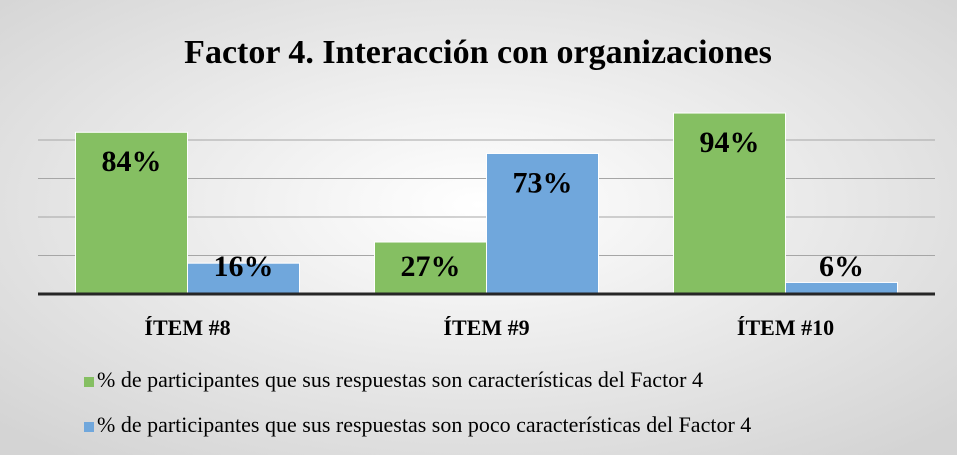 The width and height of the screenshot is (957, 455). What do you see at coordinates (841, 266) in the screenshot?
I see `data-label: 6%` at bounding box center [841, 266].